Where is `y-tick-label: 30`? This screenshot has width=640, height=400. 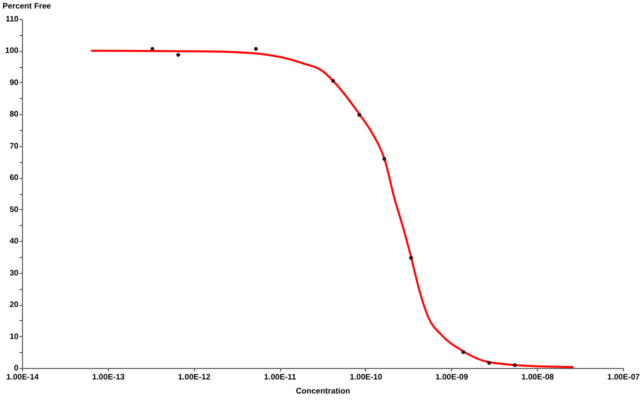
y-tick-label: 30 is located at coordinates (15, 273).